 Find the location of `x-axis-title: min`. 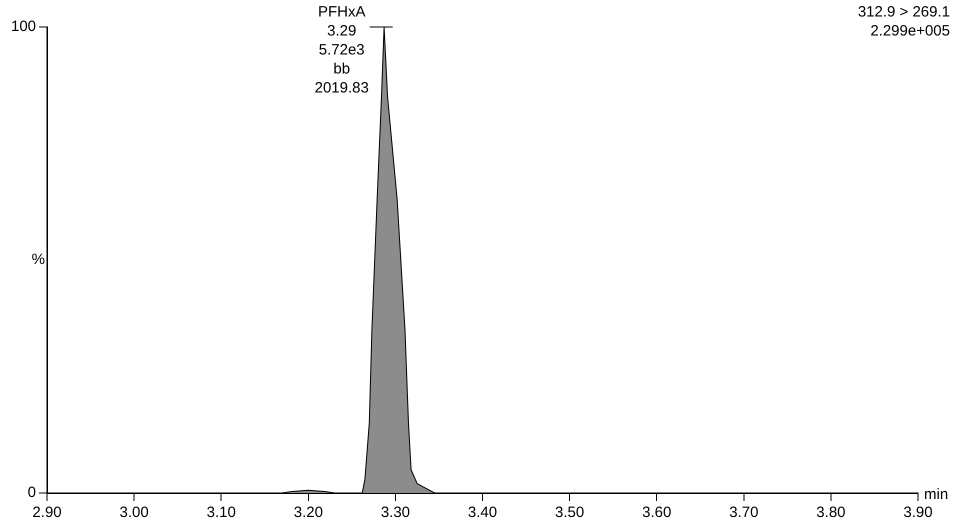

x-axis-title: min is located at coordinates (936, 495).